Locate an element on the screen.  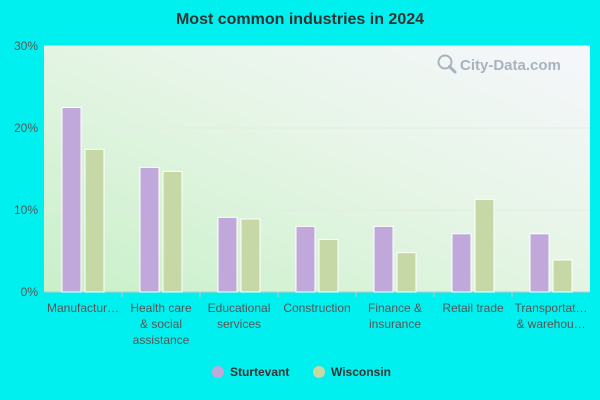
x-tick-label: Construction is located at coordinates (316, 308).